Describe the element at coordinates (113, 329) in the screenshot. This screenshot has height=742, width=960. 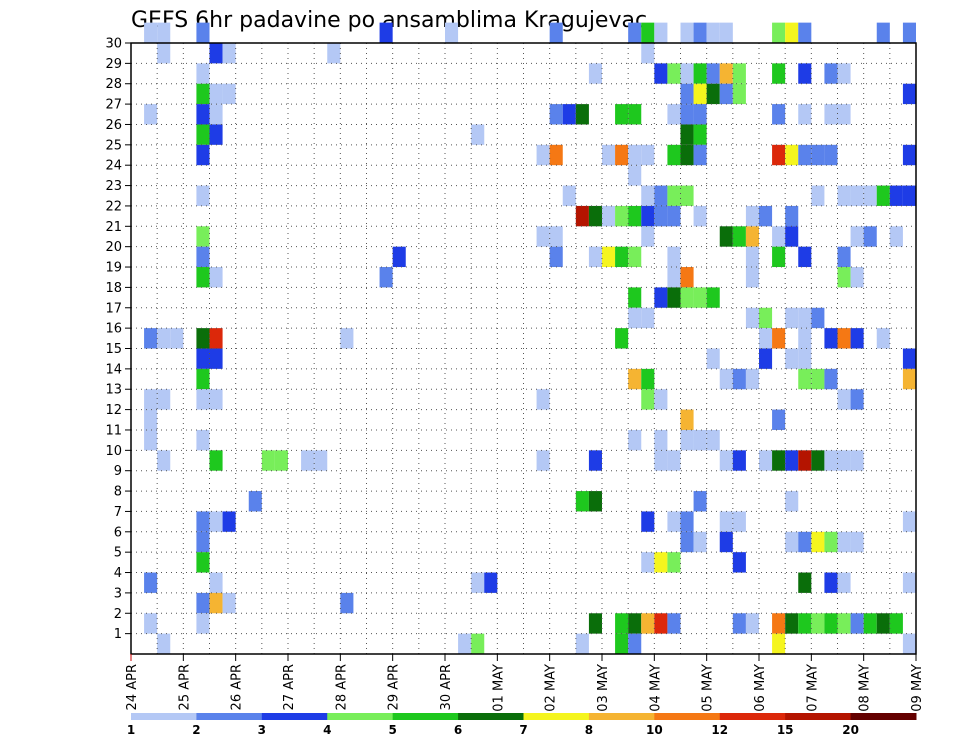
I see `y-tick-label: 16` at that location.